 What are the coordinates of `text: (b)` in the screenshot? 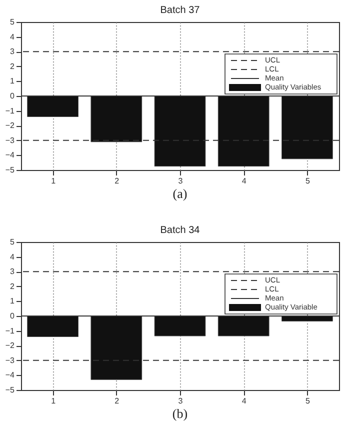 It's located at (180, 413).